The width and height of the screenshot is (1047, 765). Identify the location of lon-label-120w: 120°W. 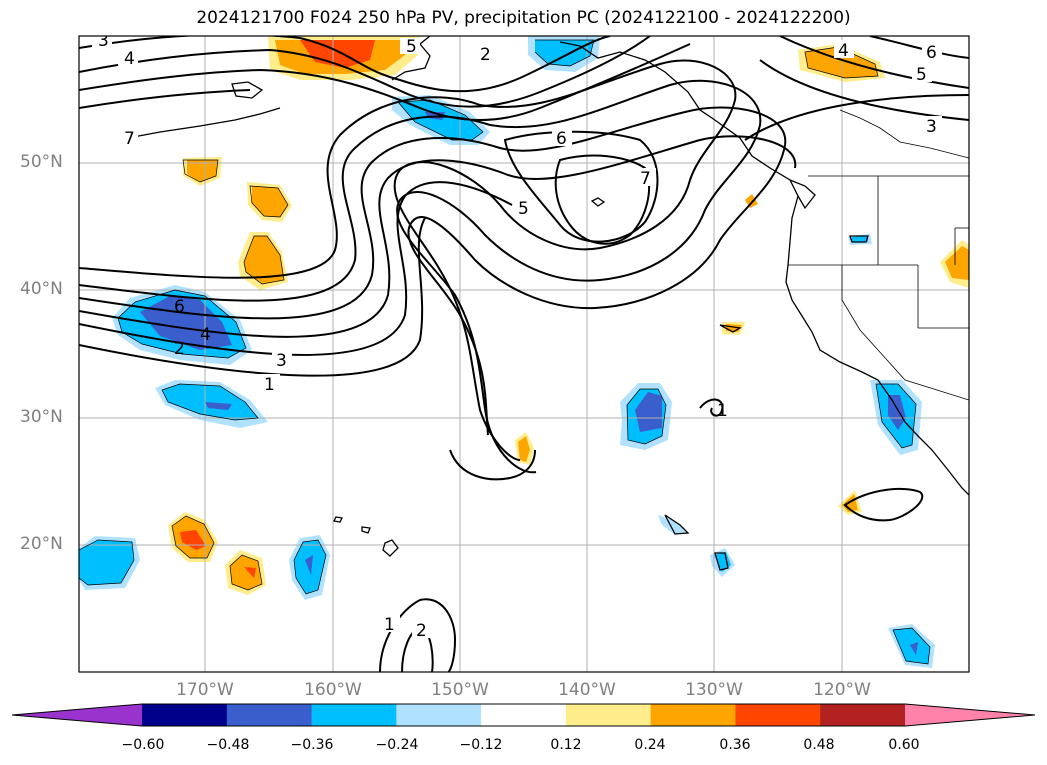
(842, 690).